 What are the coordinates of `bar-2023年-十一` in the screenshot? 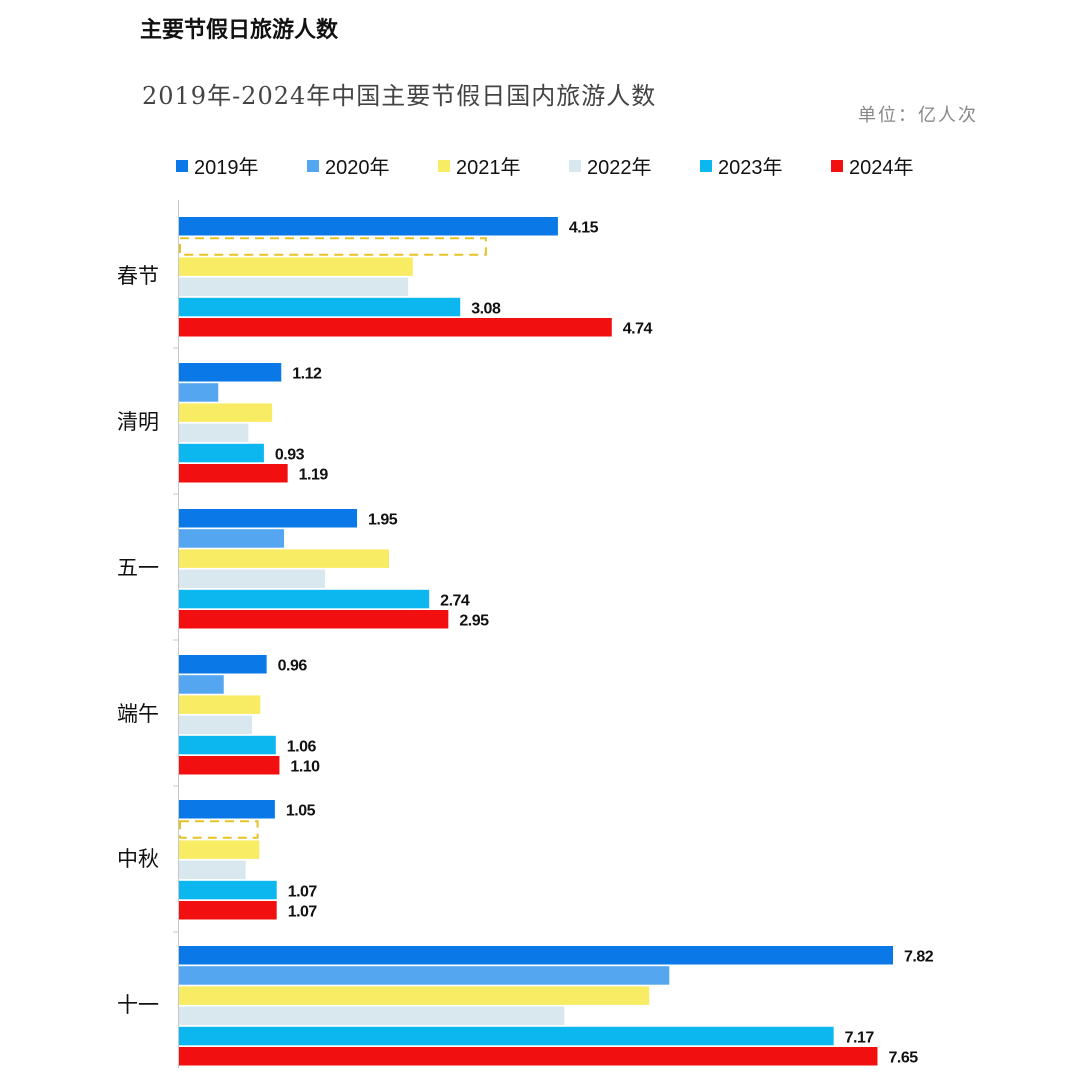 It's located at (506, 1036).